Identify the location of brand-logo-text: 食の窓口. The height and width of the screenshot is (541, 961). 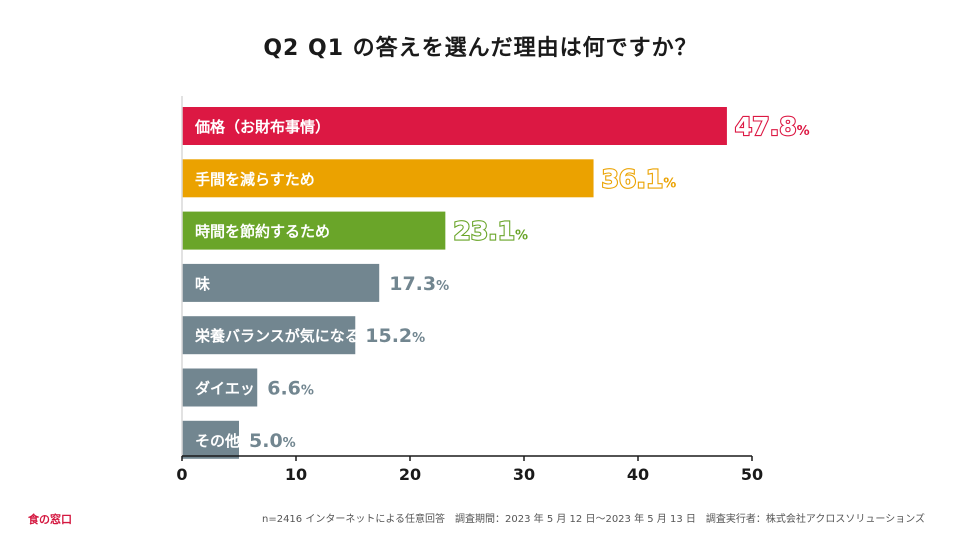
(50, 519).